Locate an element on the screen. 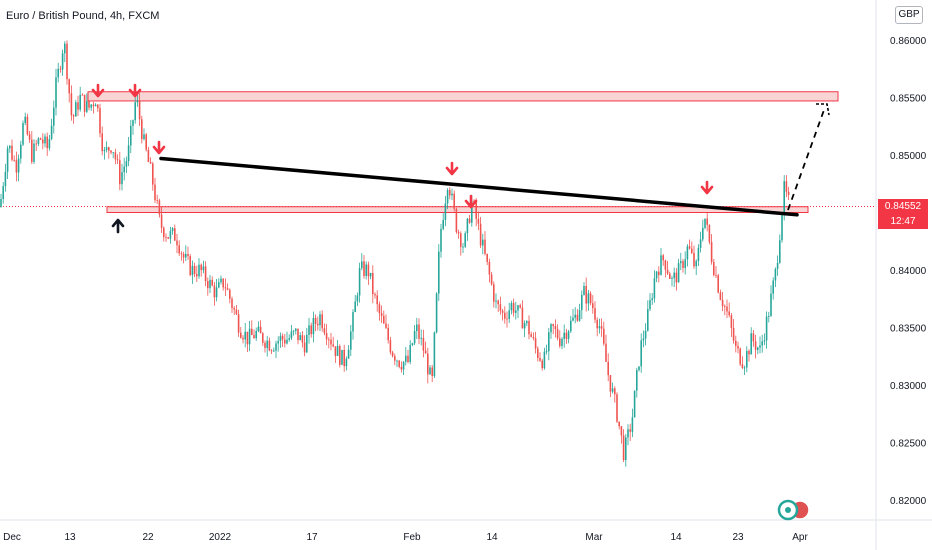 The width and height of the screenshot is (932, 550). y-tick-label: 0.83500 is located at coordinates (908, 329).